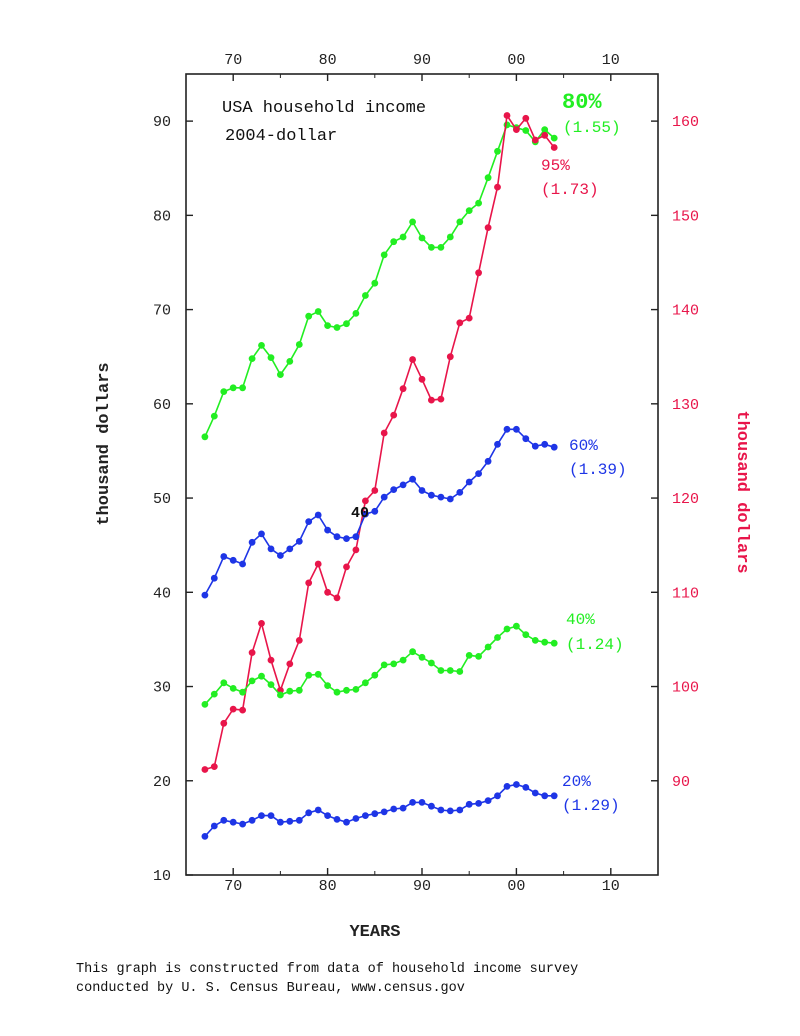 The width and height of the screenshot is (800, 1036). I want to click on data-point-40pct-1974, so click(271, 684).